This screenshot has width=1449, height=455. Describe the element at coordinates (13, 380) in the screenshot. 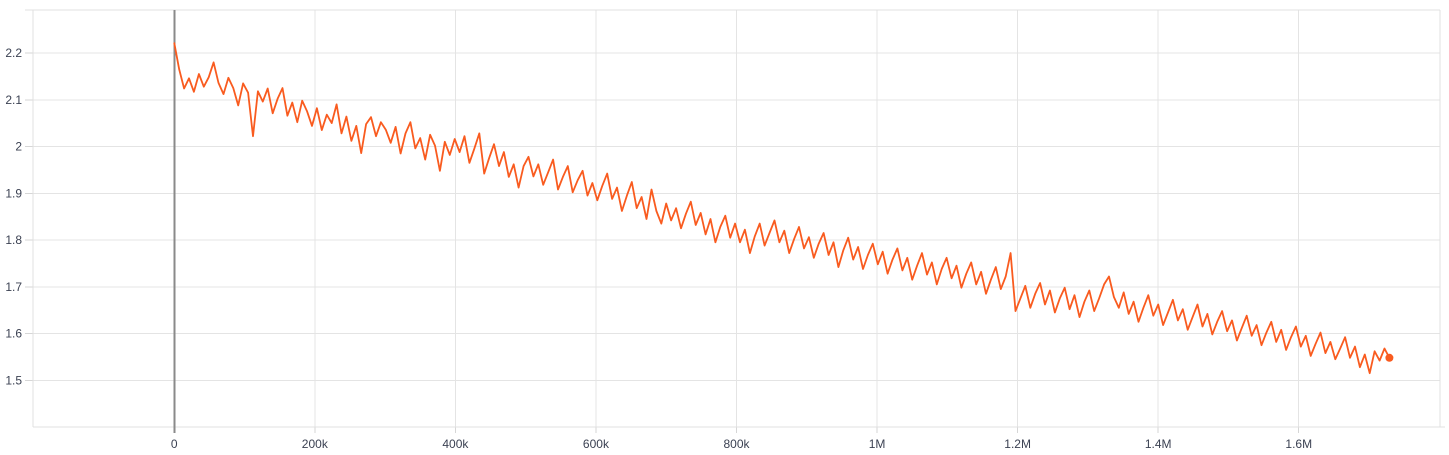

I see `y-tick-label: 1.5` at that location.